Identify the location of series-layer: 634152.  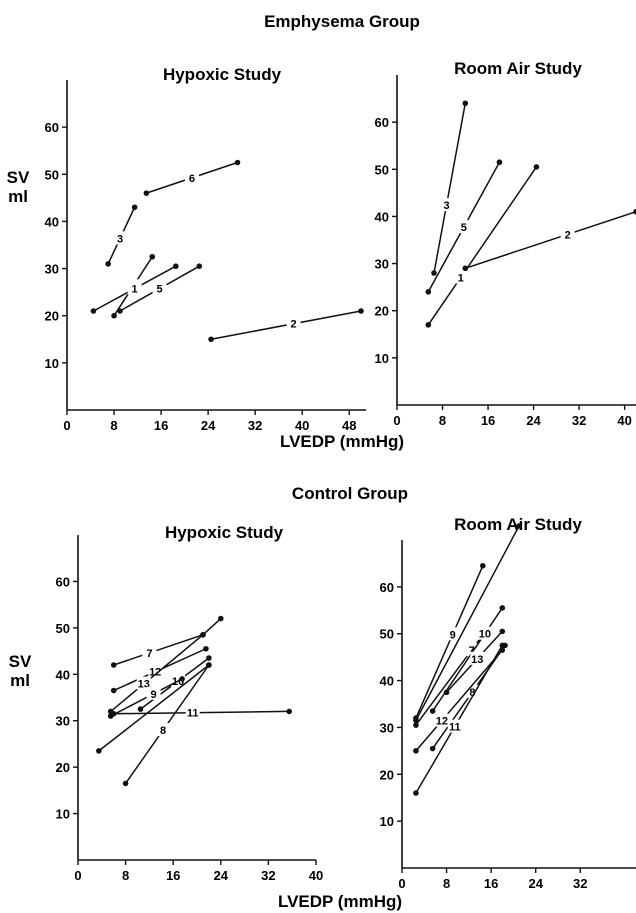
(227, 251).